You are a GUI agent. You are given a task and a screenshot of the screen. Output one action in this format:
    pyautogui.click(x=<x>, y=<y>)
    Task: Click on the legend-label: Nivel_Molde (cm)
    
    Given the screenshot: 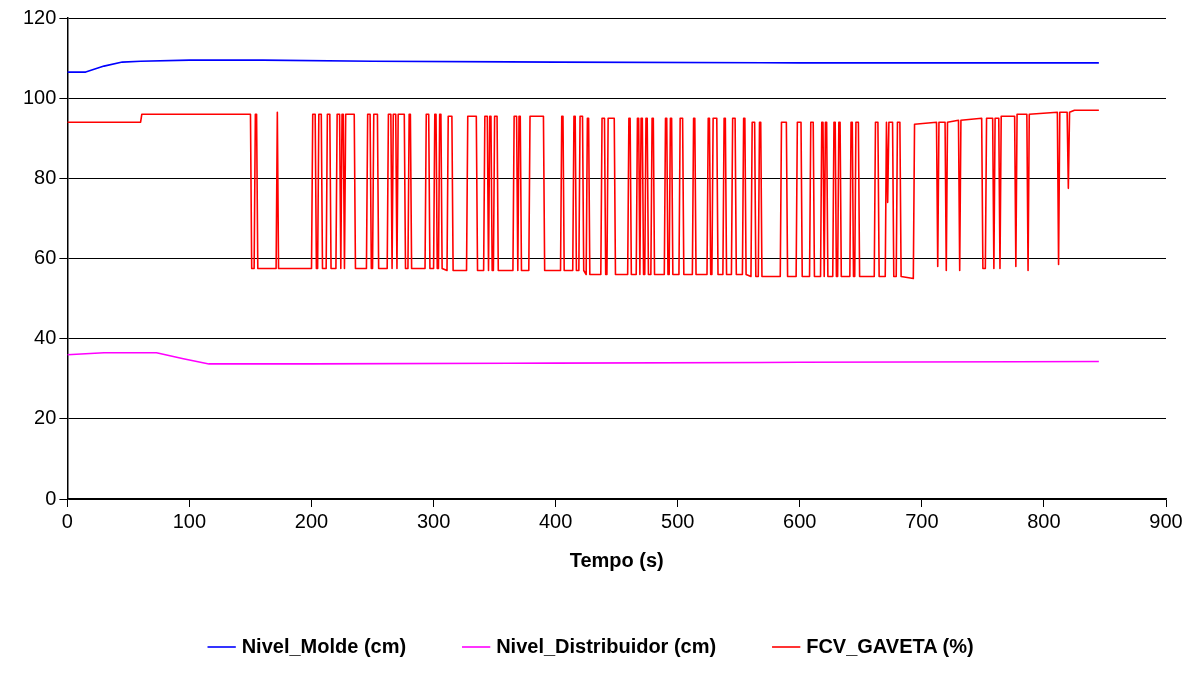 What is the action you would take?
    pyautogui.click(x=324, y=645)
    